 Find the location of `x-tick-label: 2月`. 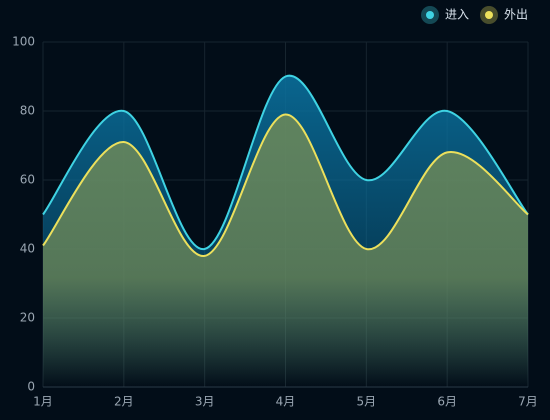

x-tick-label: 2月 is located at coordinates (124, 402).